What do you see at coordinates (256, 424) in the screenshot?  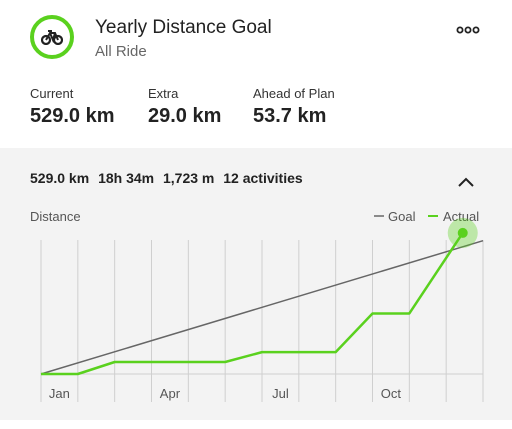 I see `bottom-divider` at bounding box center [256, 424].